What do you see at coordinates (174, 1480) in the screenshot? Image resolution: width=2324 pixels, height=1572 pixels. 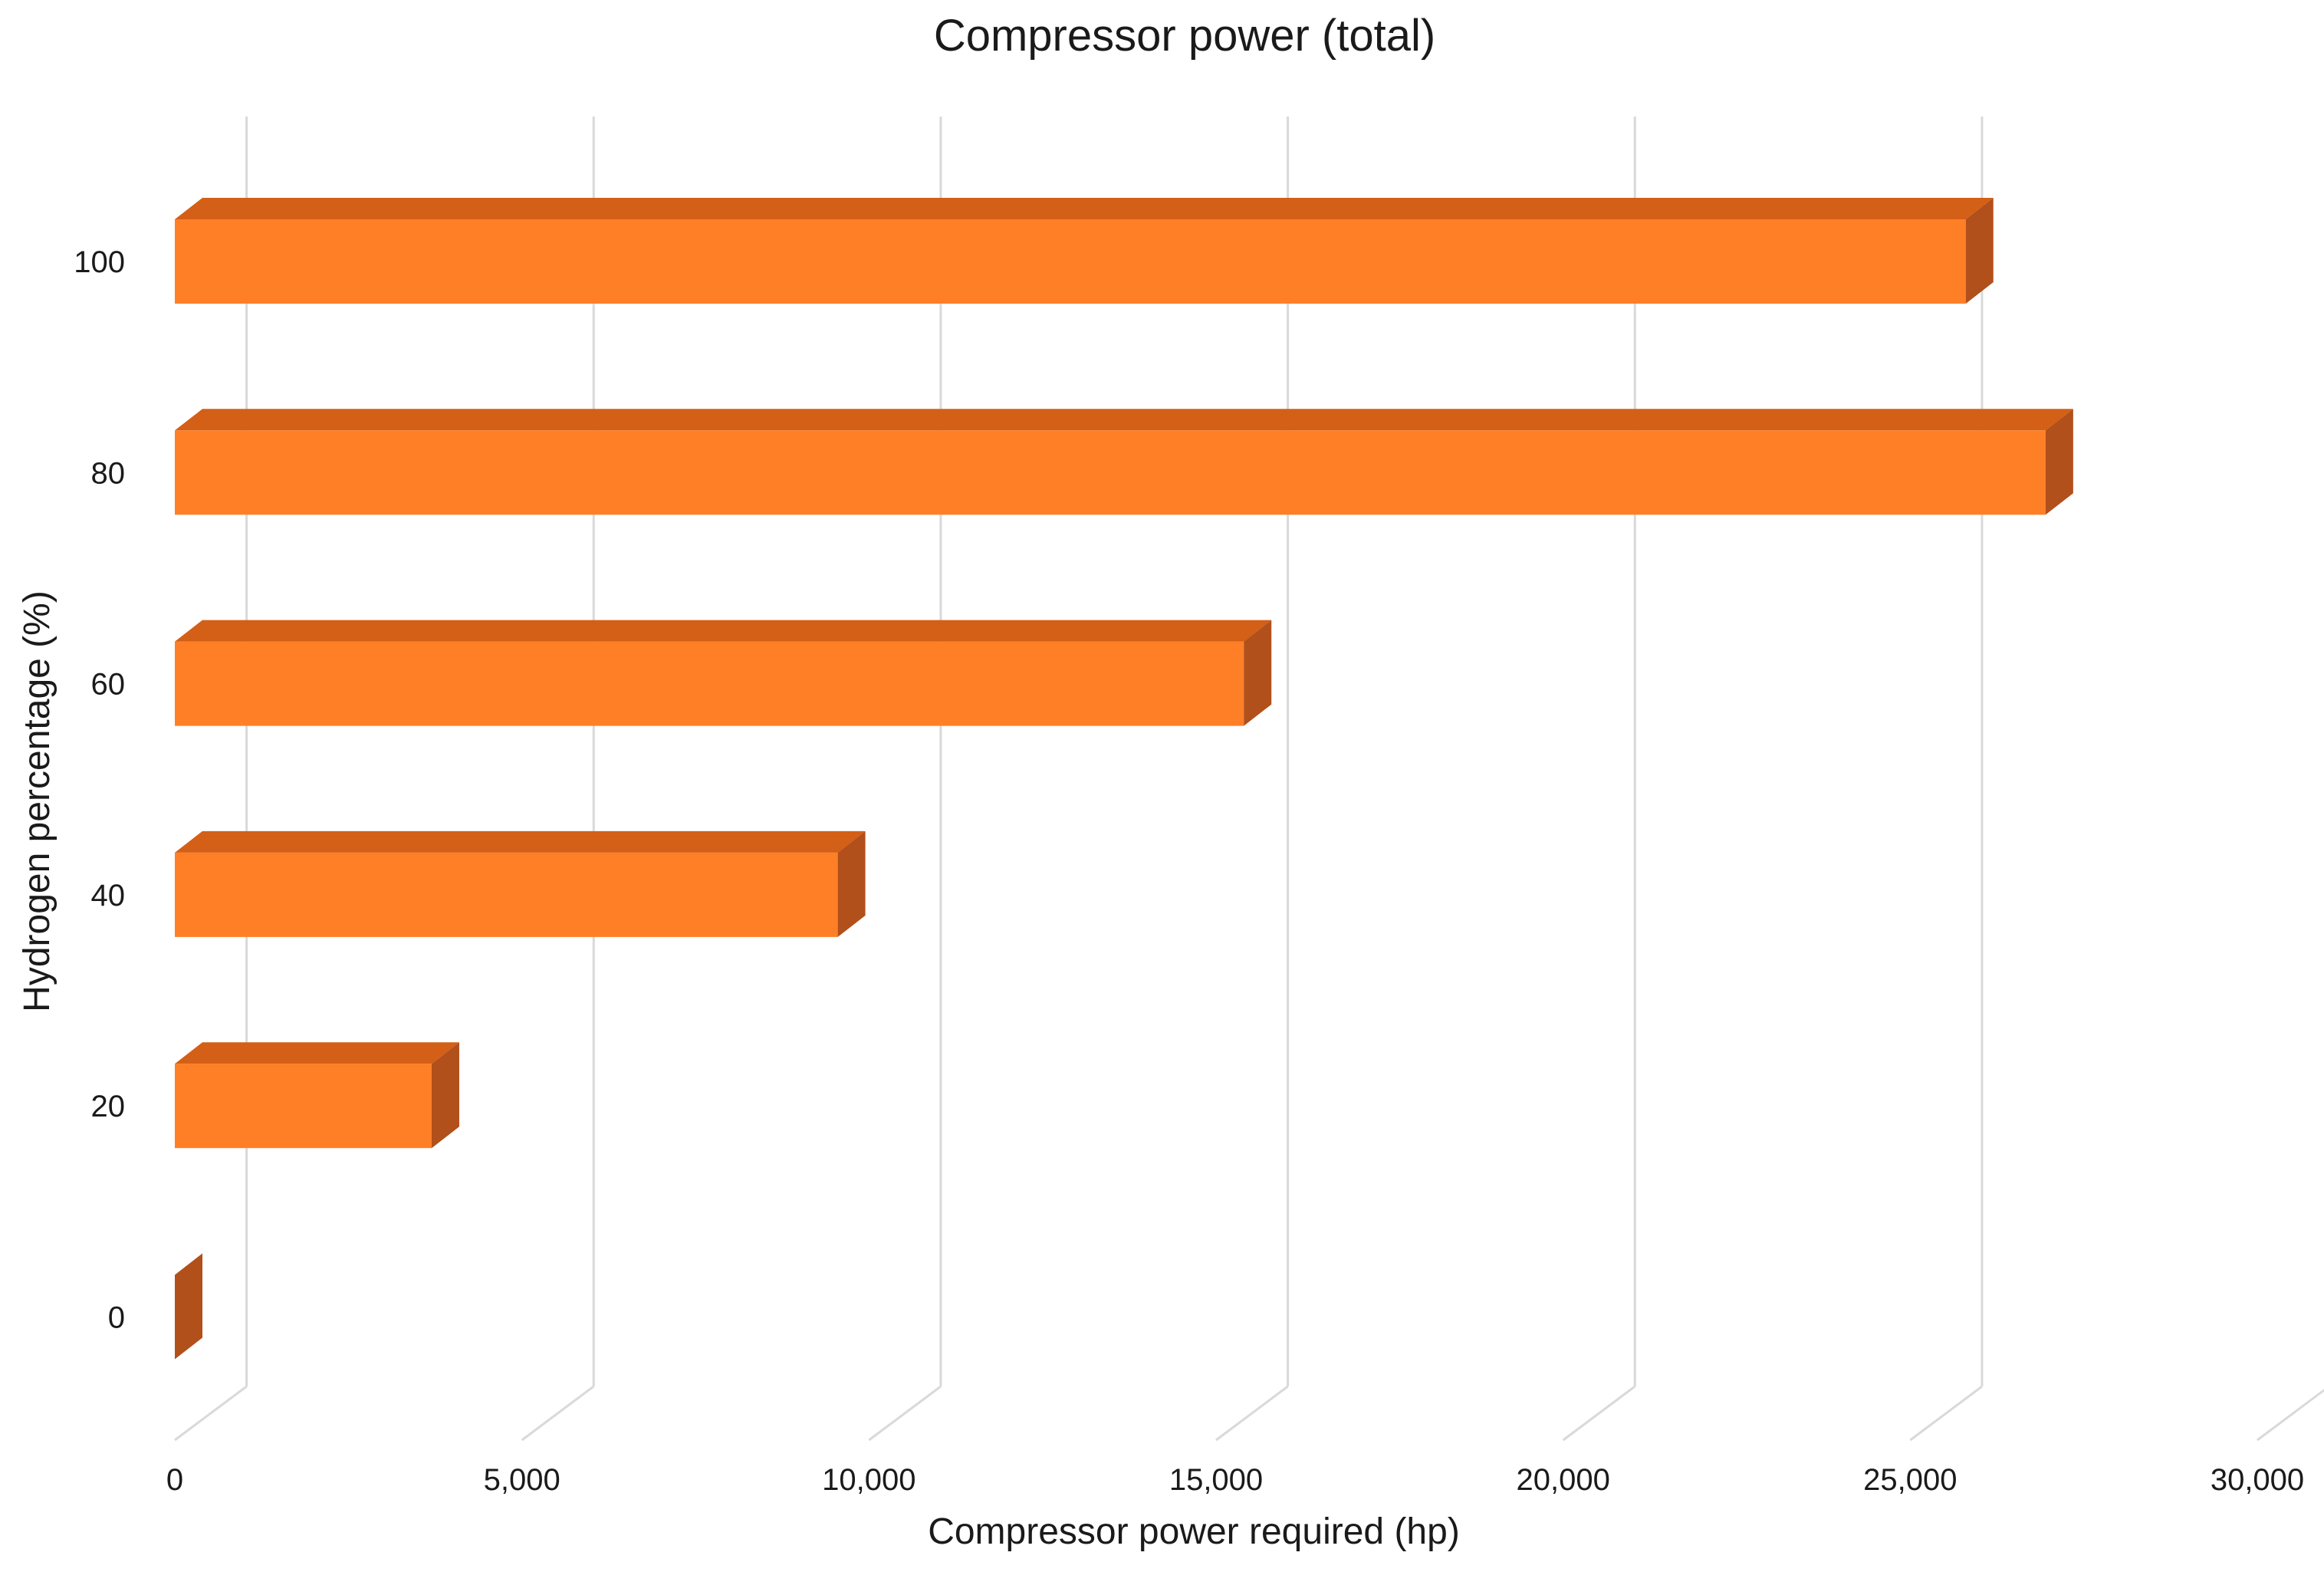 I see `x-tick-label: 0` at bounding box center [174, 1480].